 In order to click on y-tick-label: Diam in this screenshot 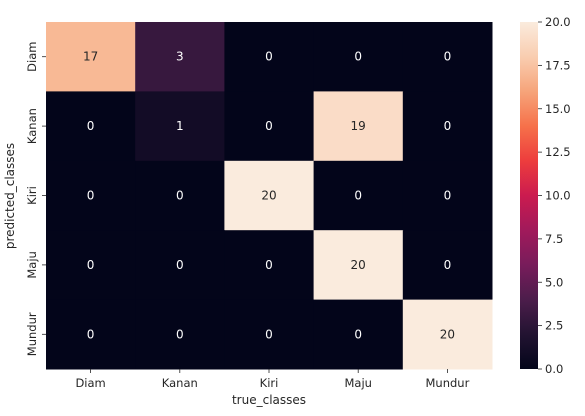, I will do `click(32, 57)`.